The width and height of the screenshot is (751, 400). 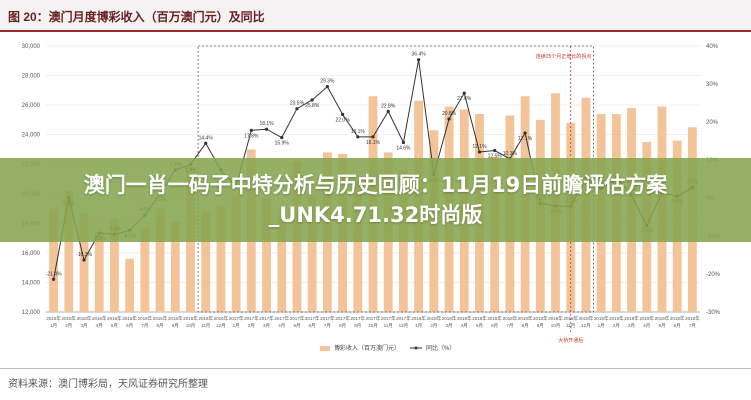 What do you see at coordinates (662, 322) in the screenshot?
I see `x-tick-label: 2019年 5月` at bounding box center [662, 322].